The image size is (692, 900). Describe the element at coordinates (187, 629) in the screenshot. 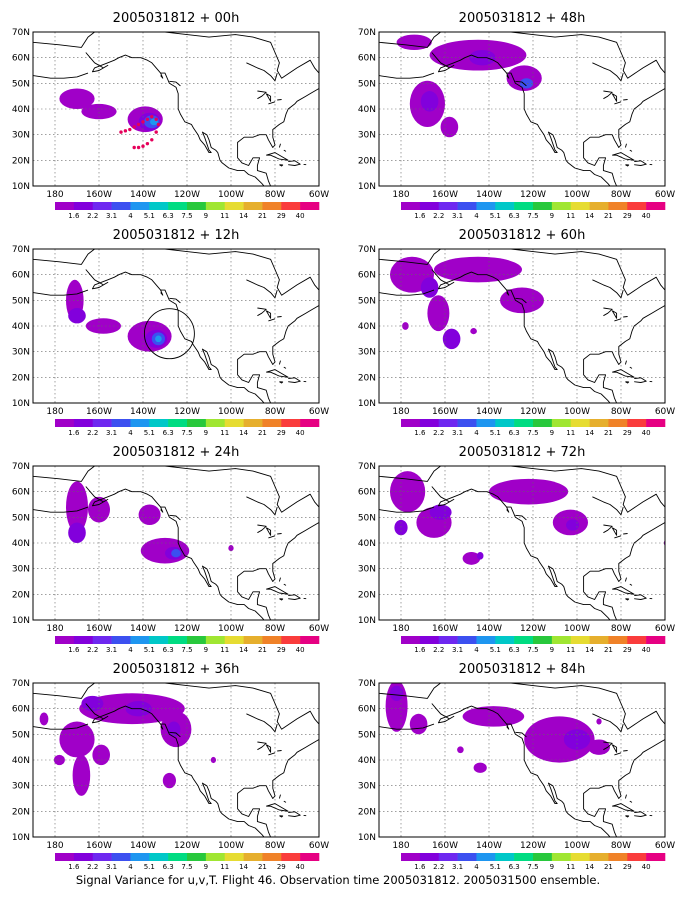

I see `lon-tick-label: 120W` at that location.